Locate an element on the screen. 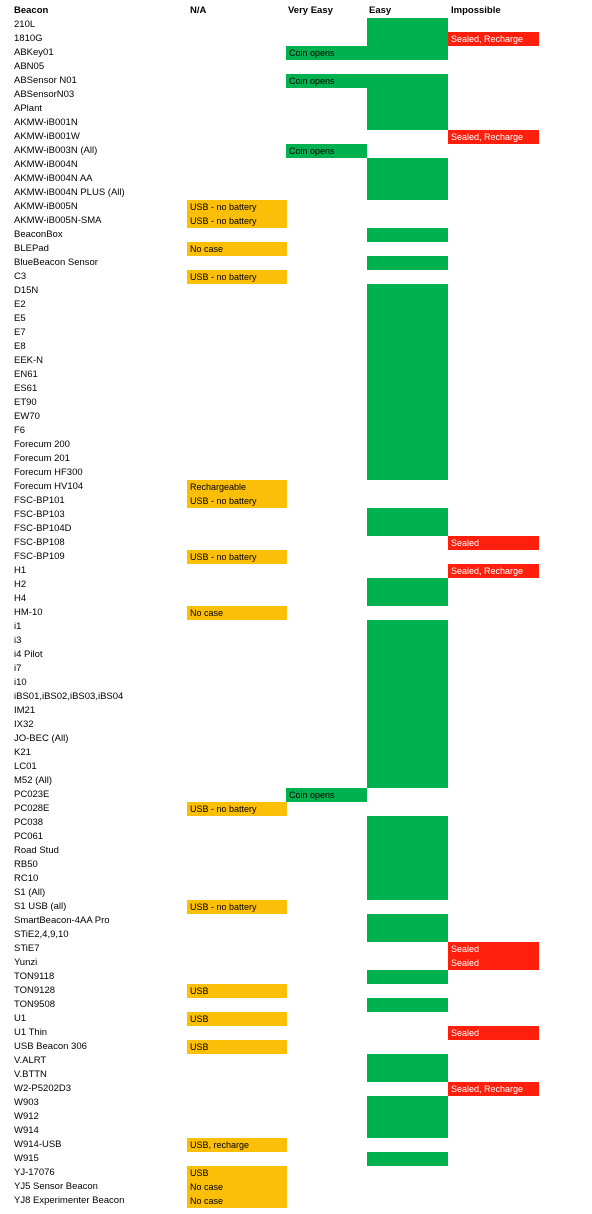 Image resolution: width=592 pixels, height=1214 pixels. beacon-name: S1 USB (all) is located at coordinates (40, 906).